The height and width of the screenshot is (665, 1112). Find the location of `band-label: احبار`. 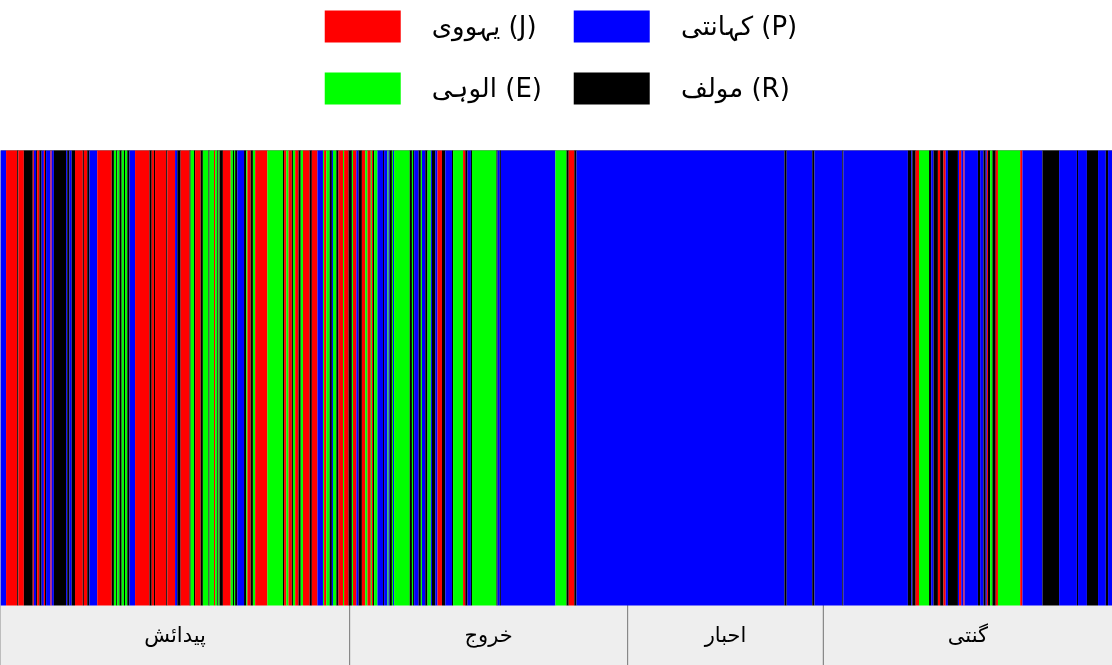

band-label: احبار is located at coordinates (725, 635).